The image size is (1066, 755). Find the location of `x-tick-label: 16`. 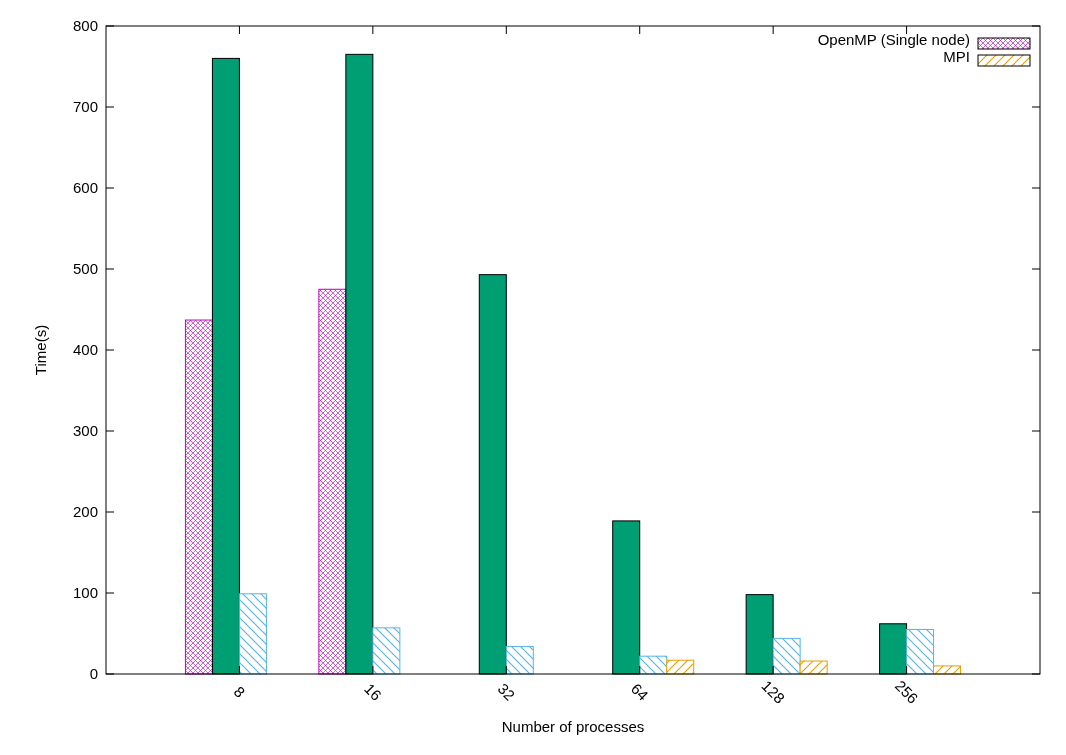

x-tick-label: 16 is located at coordinates (373, 691).